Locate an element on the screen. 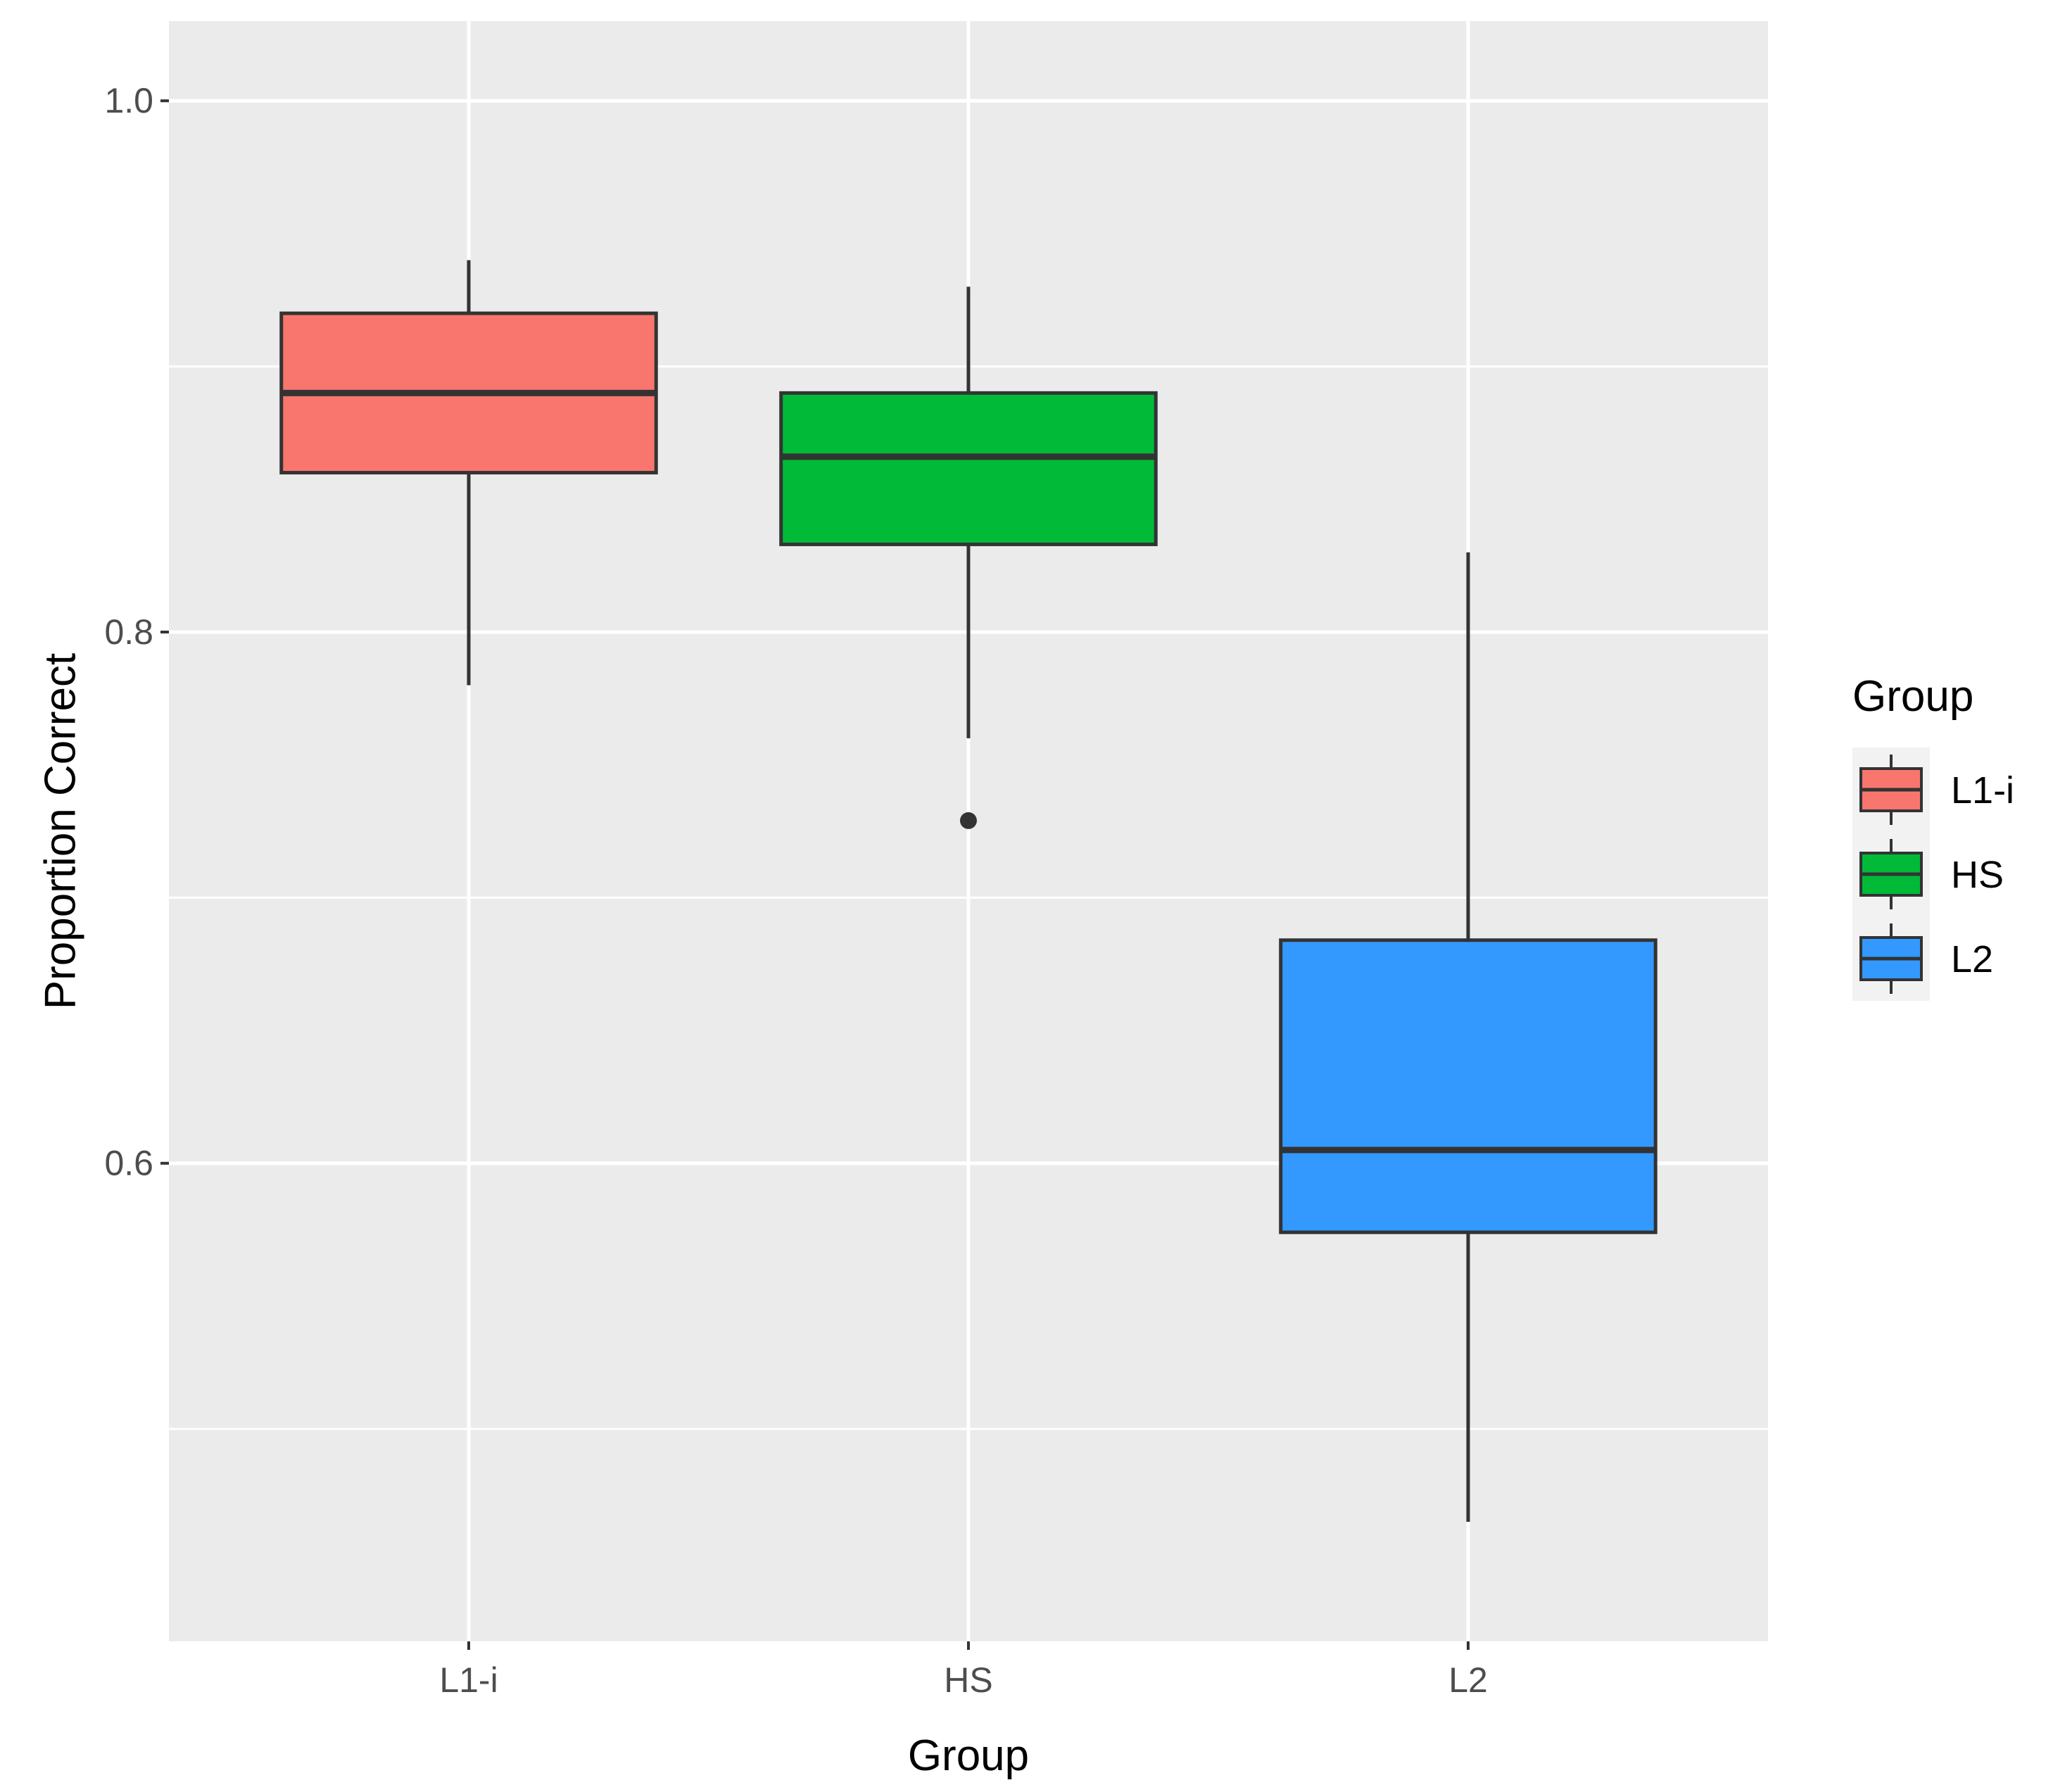  y-tick-label: 1.0 is located at coordinates (128, 101).